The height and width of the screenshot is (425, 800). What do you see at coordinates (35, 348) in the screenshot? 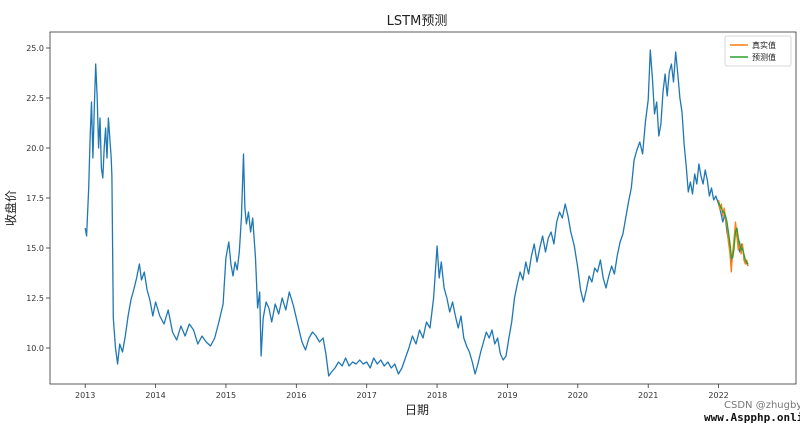
I see `y-tick-label: 10.0` at bounding box center [35, 348].